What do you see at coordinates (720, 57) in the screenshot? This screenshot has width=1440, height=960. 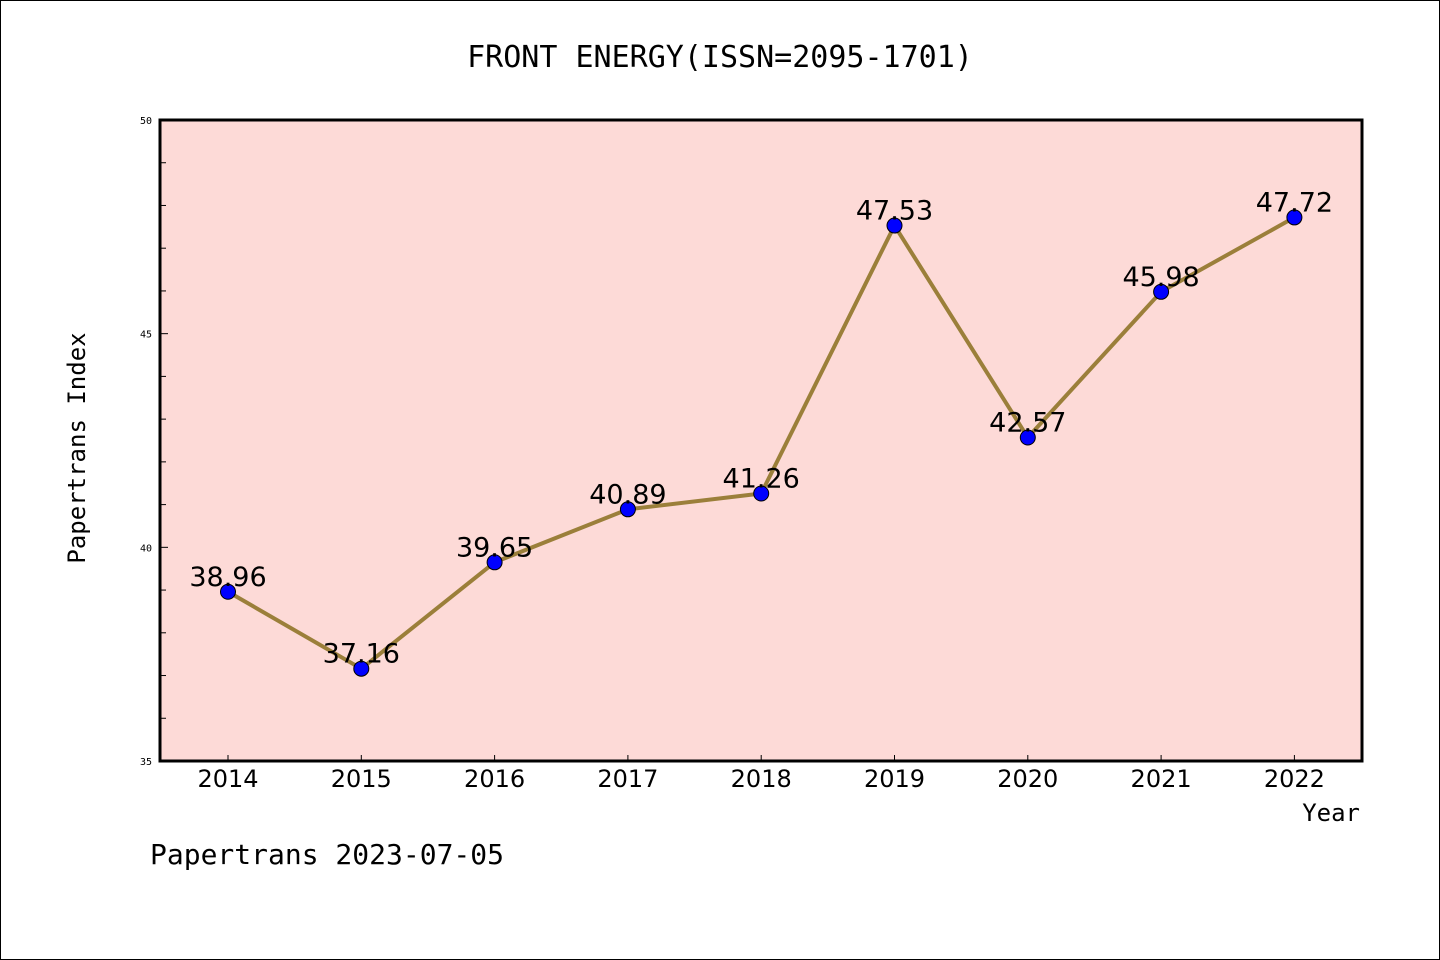 I see `chart-title: FRONT ENERGY(ISSN=2095-1701)` at bounding box center [720, 57].